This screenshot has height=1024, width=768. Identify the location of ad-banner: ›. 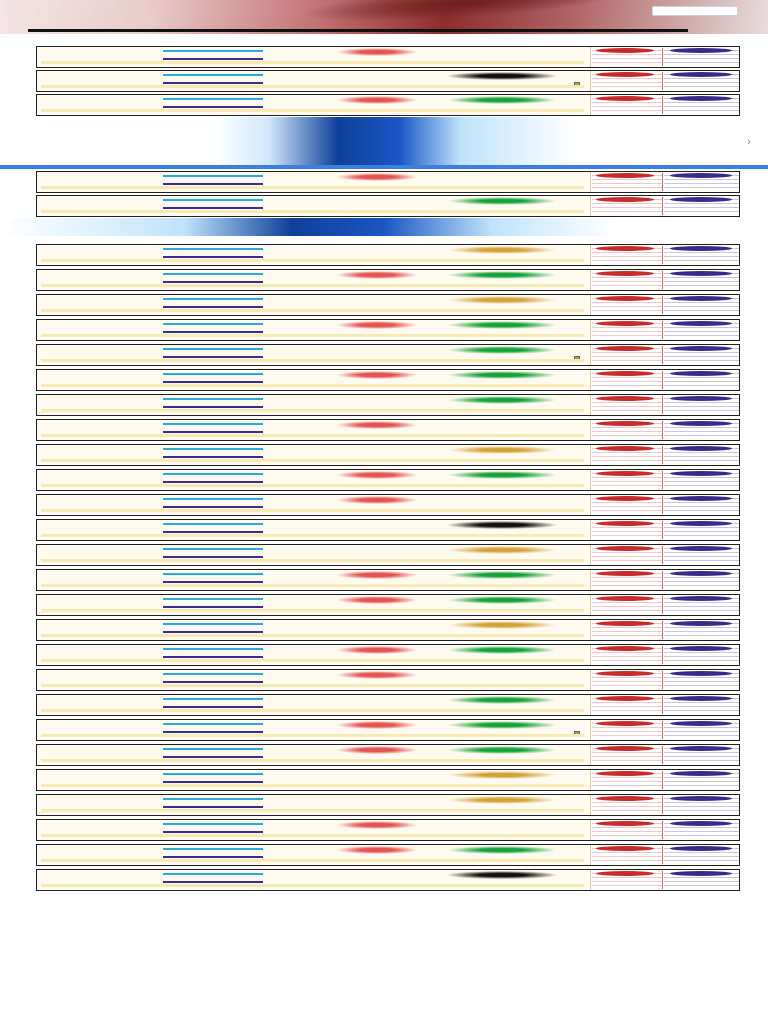
(384, 143).